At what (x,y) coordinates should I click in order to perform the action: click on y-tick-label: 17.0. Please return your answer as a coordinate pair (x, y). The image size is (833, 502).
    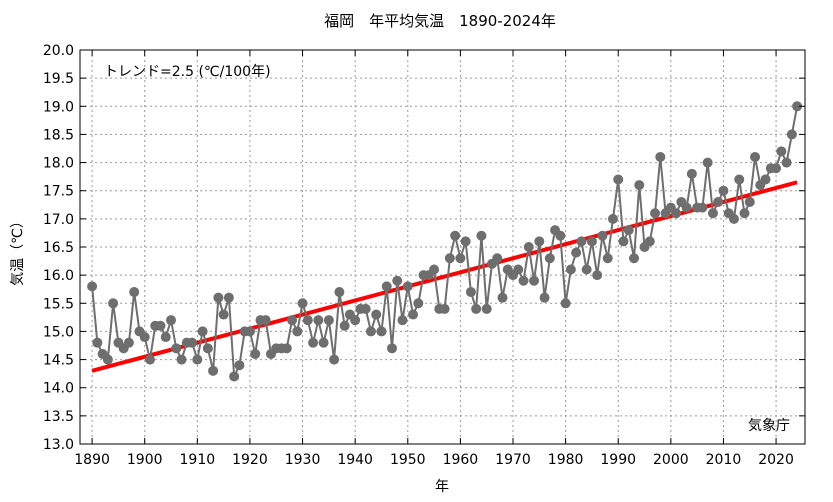
    Looking at the image, I should click on (58, 220).